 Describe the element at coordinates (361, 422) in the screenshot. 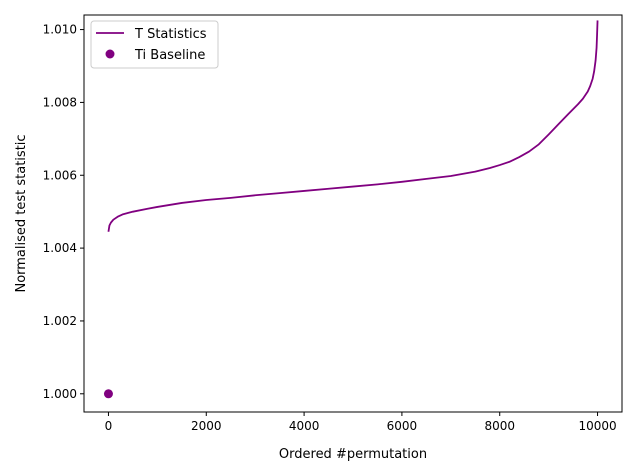

I see `x-axis: 0 2000 4000 6000 8000 10000` at that location.